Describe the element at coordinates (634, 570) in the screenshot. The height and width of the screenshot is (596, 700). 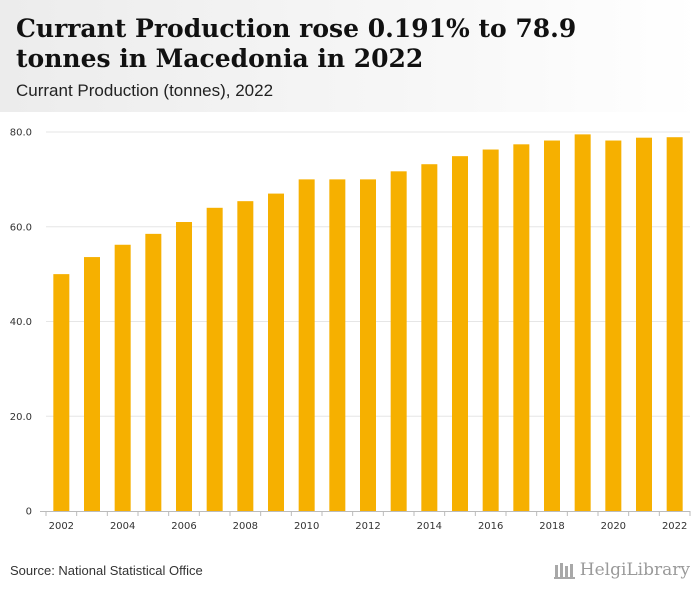
I see `logo-text: HelgiLibrary` at that location.